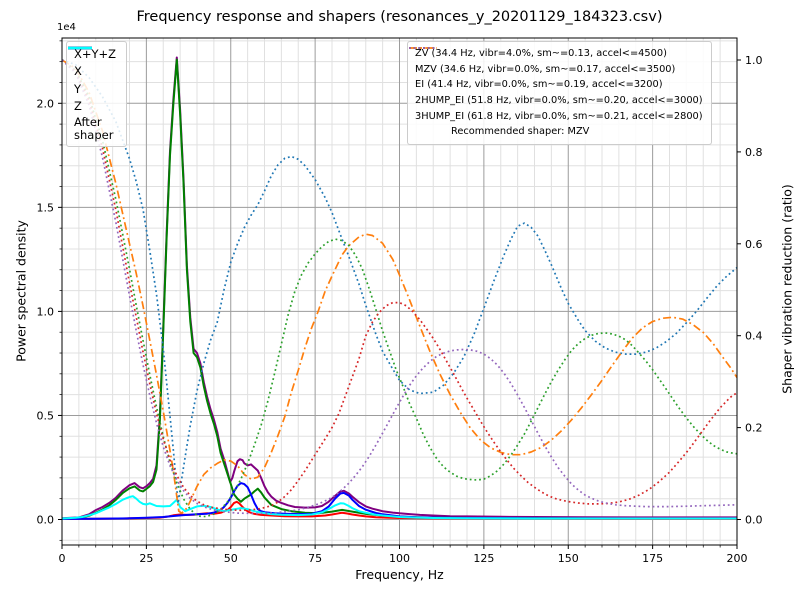 The image size is (800, 600). Describe the element at coordinates (46, 207) in the screenshot. I see `y-left-tick-label: 1.5` at that location.